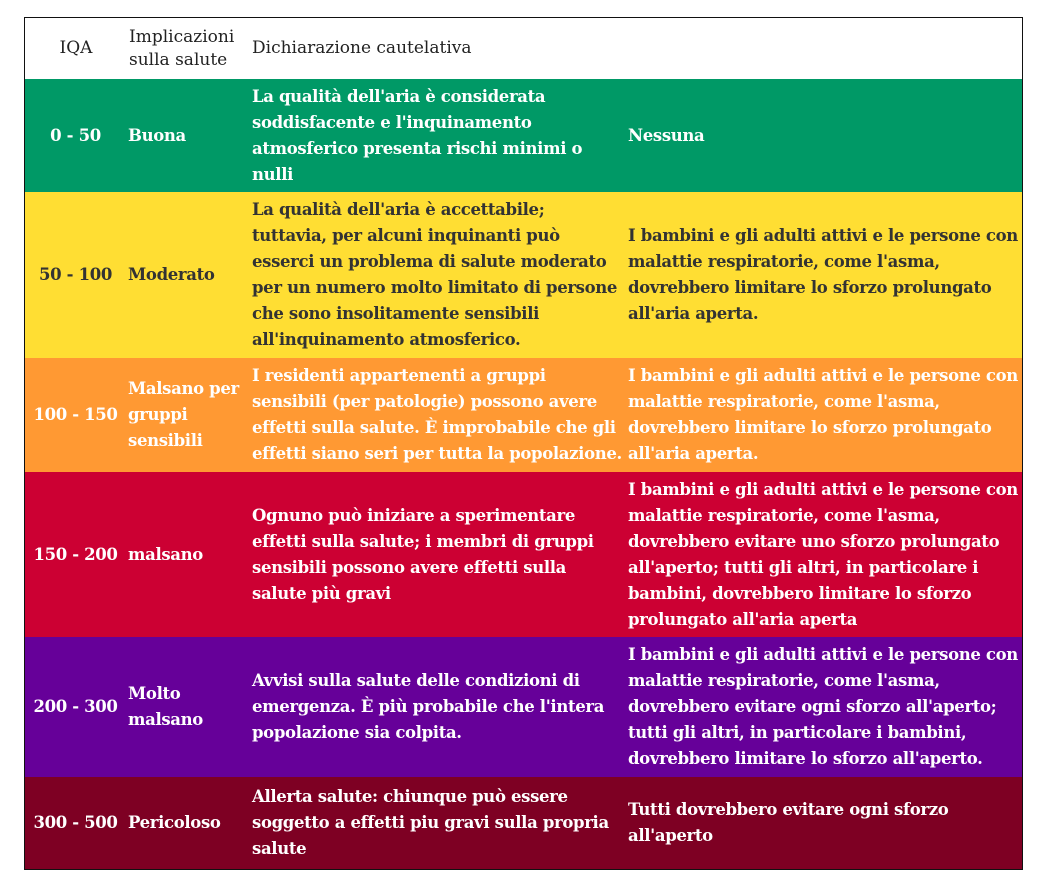  I want to click on health-level-cell: Moderato, so click(171, 274).